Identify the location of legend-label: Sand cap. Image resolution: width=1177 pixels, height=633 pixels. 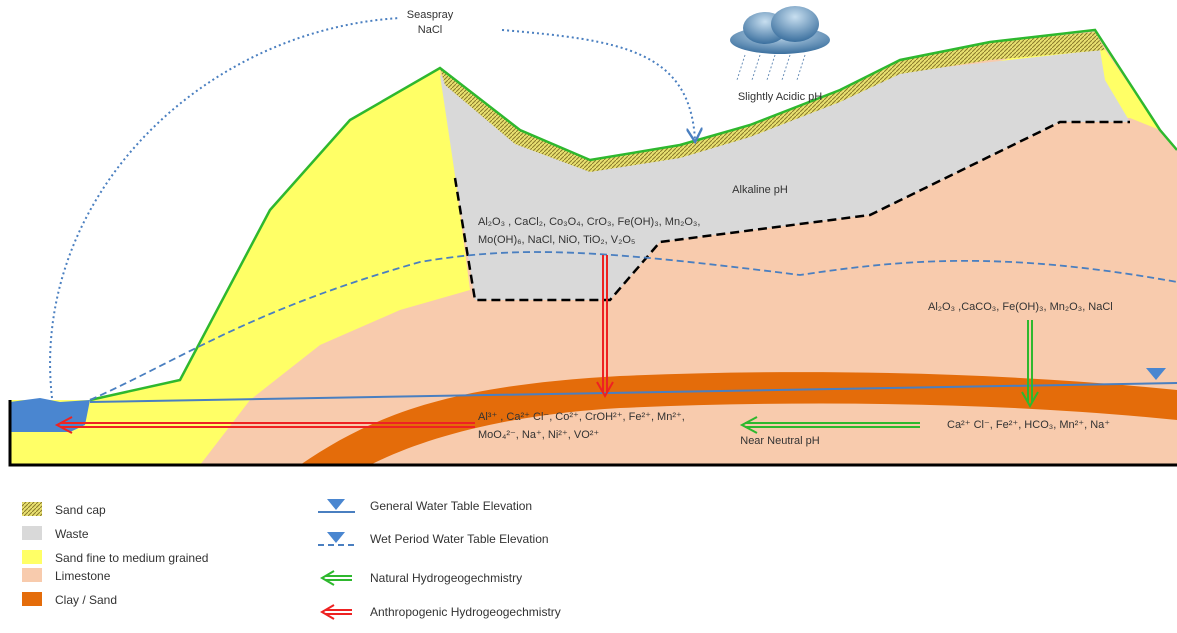
(80, 510).